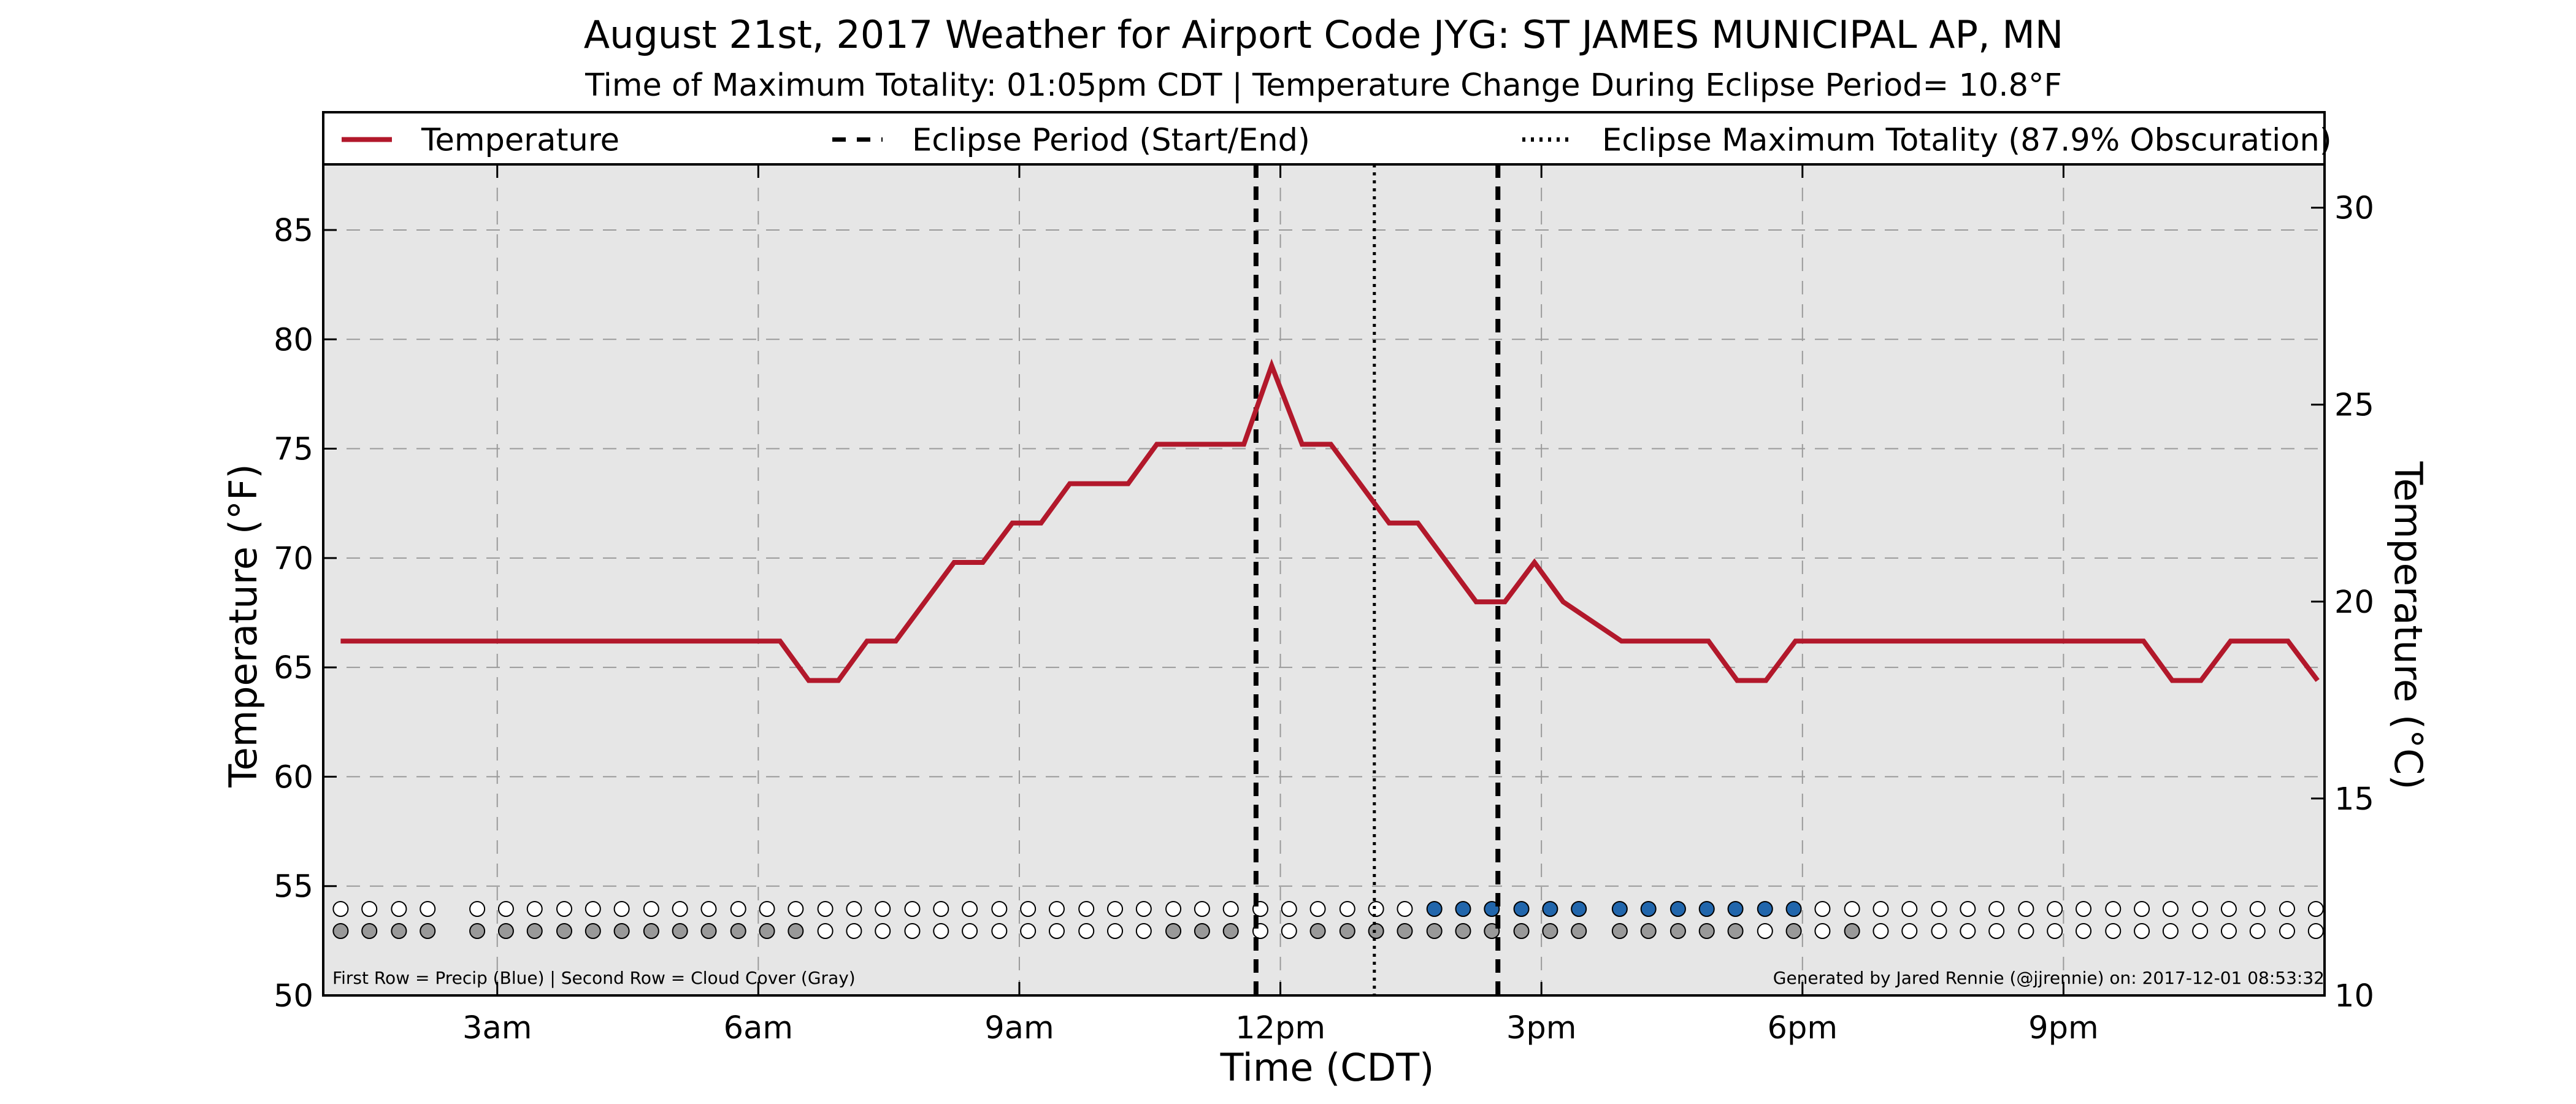  Describe the element at coordinates (1541, 1028) in the screenshot. I see `x-tick-label: 3pm` at that location.